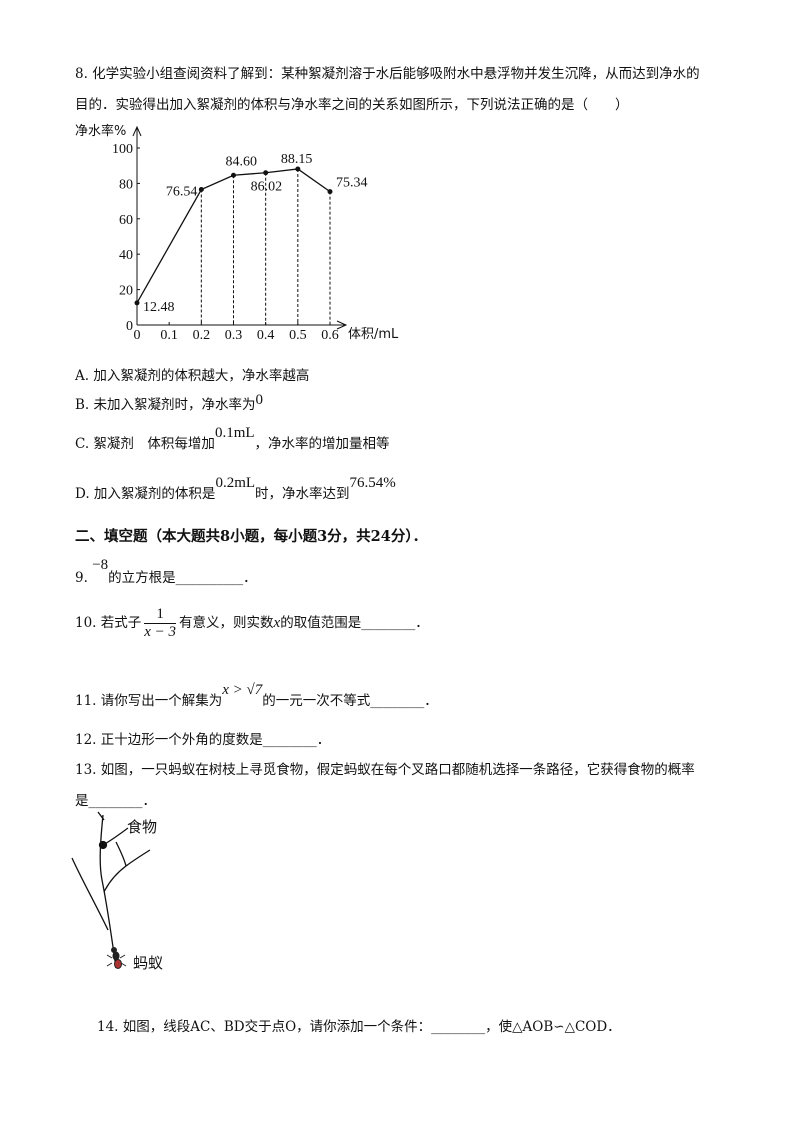 This screenshot has height=1132, width=800. Describe the element at coordinates (354, 623) in the screenshot. I see `question-text: 的取值范围是________．` at that location.